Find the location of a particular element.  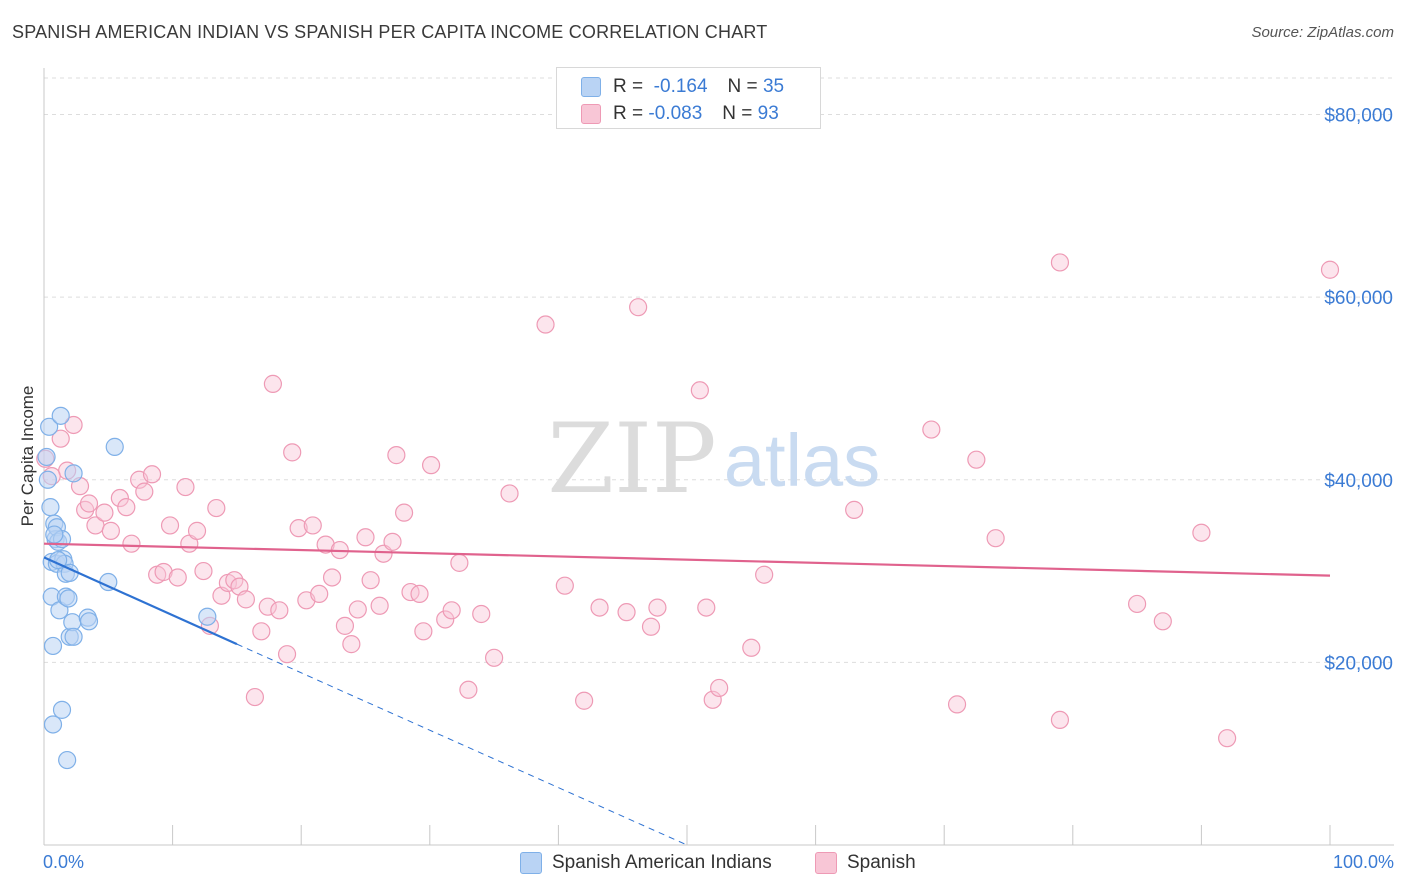

legend-swatch-pink is located at coordinates (826, 863).